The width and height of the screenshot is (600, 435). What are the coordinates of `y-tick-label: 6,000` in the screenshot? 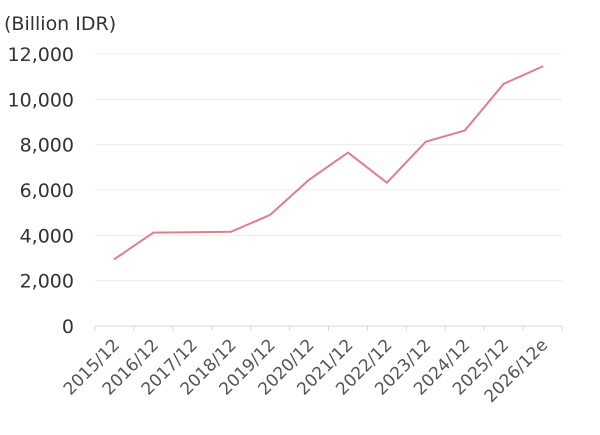 It's located at (47, 191).